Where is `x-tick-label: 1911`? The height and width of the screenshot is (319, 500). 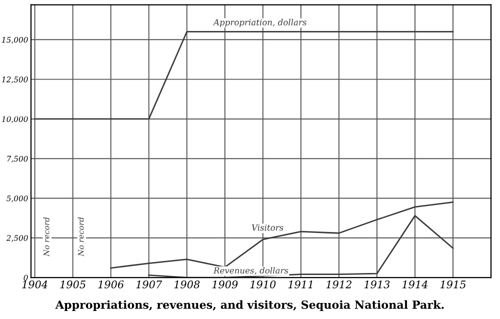
x-tick-label: 1911 is located at coordinates (300, 284).